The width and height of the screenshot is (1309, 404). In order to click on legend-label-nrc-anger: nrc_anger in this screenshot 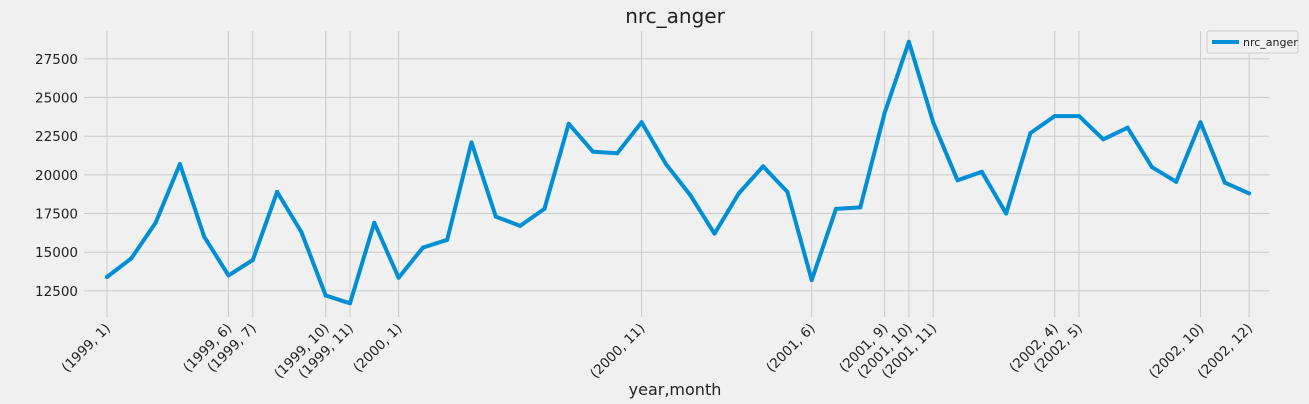, I will do `click(1270, 42)`.